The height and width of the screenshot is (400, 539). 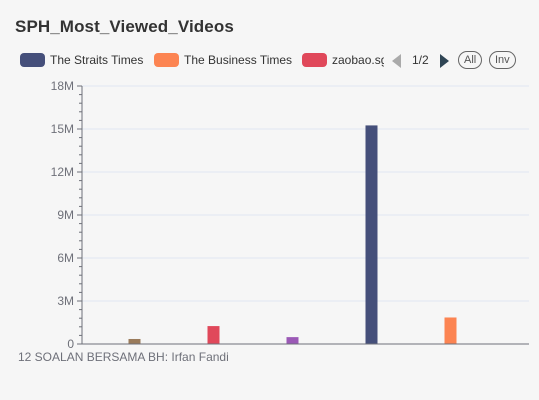 I want to click on legend-label: The Business Times, so click(x=238, y=60).